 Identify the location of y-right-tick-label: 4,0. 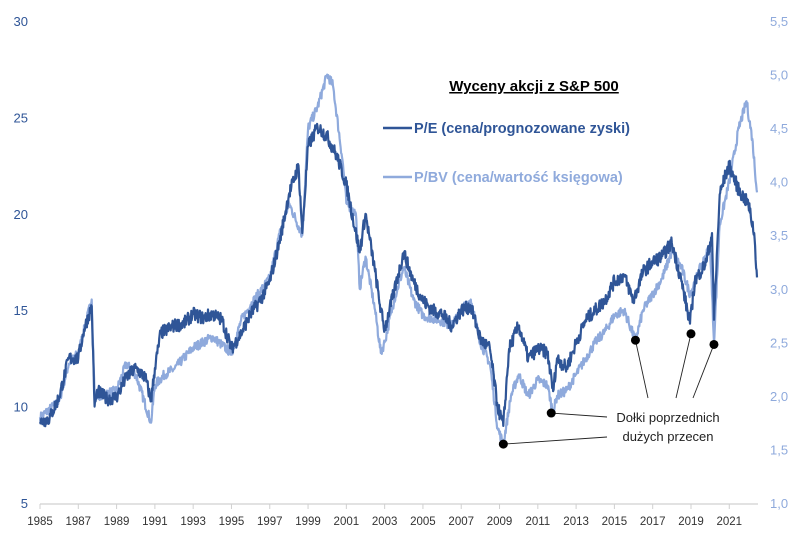
(779, 182).